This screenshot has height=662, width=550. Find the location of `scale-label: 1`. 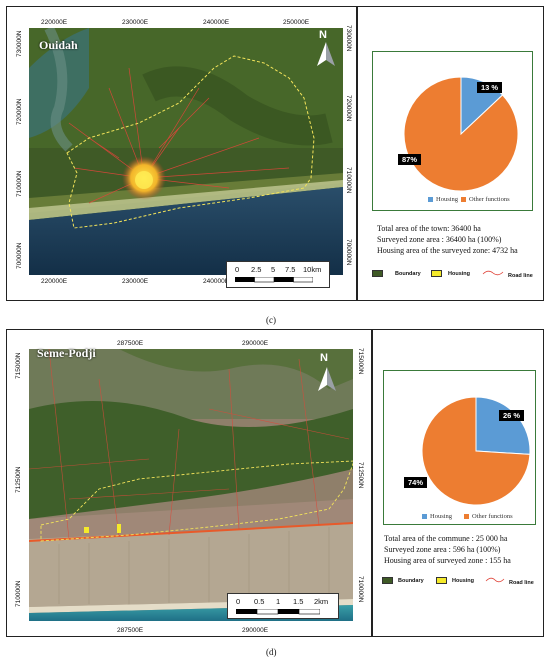

scale-label: 1 is located at coordinates (278, 601).